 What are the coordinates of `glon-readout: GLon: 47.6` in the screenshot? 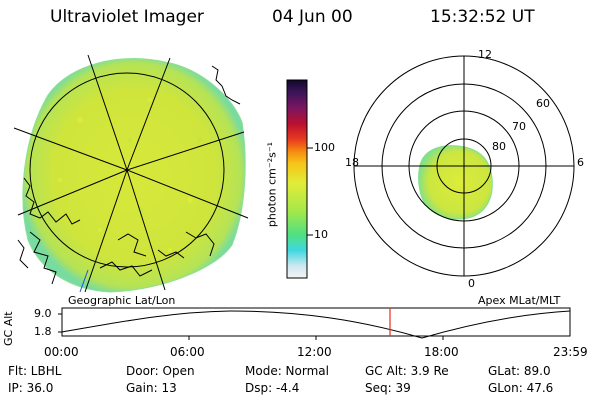 It's located at (521, 388).